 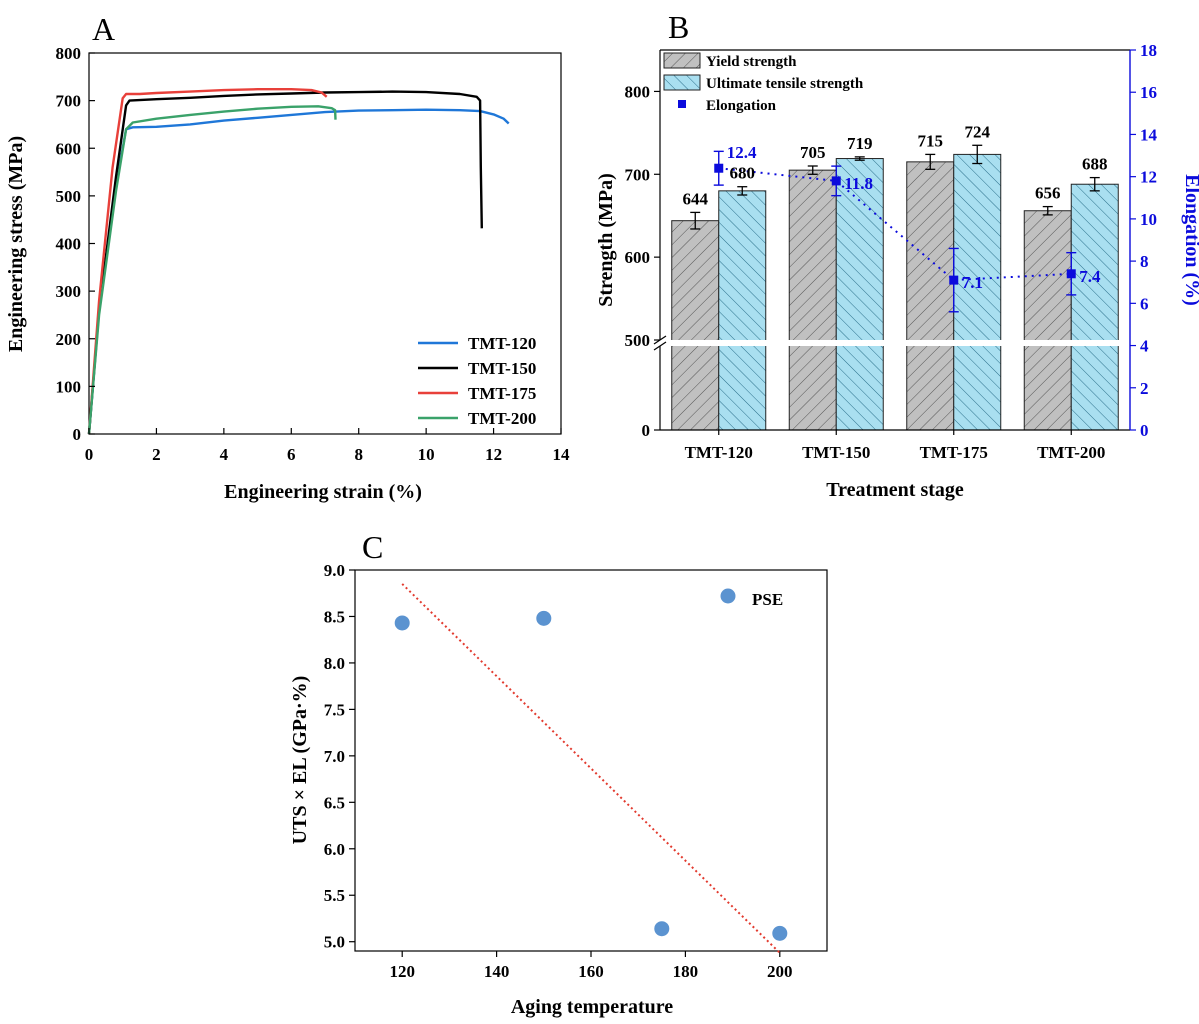 I want to click on x-tick-label: 8, so click(x=358, y=454).